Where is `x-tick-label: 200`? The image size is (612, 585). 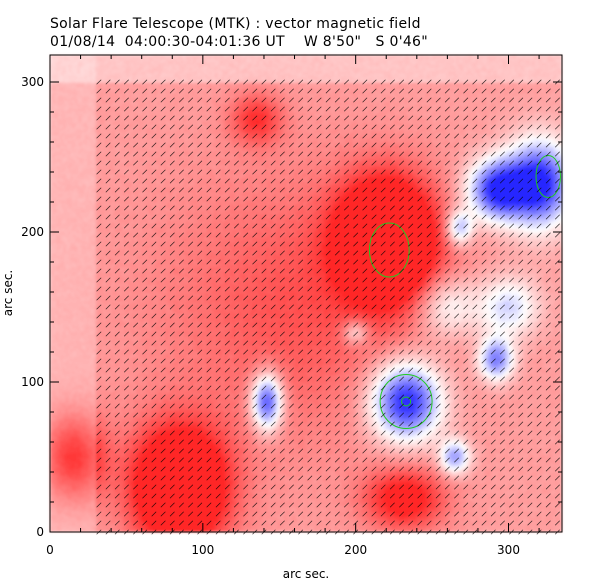
x-tick-label: 200 is located at coordinates (355, 550).